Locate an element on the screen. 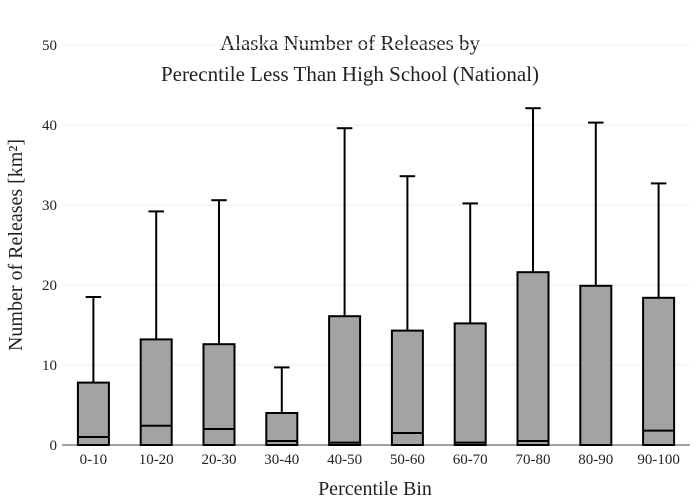 The width and height of the screenshot is (700, 500). x-tick-label: 80-90 is located at coordinates (595, 460).